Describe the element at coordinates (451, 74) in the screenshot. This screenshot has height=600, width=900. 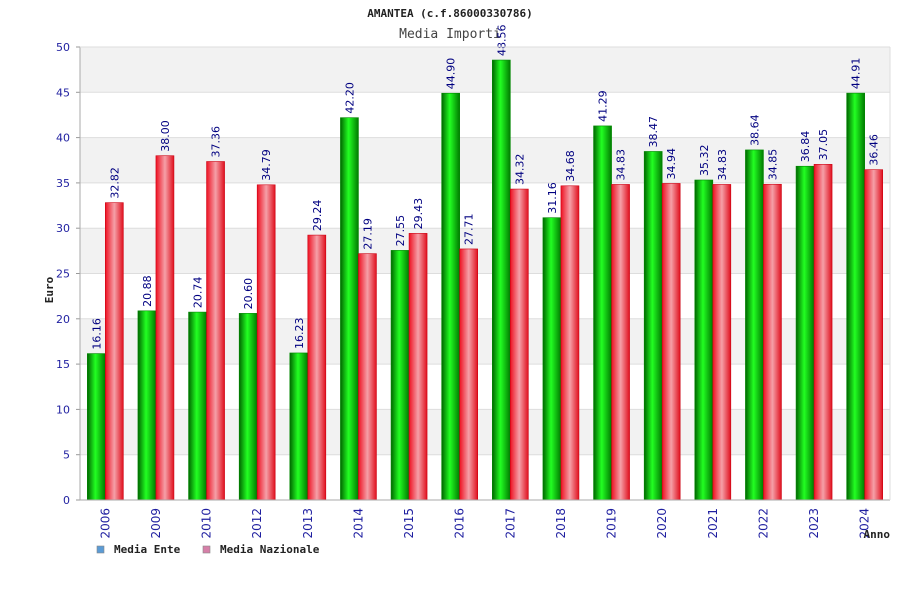
I see `data-label-media-ente-2016: 44.90` at that location.